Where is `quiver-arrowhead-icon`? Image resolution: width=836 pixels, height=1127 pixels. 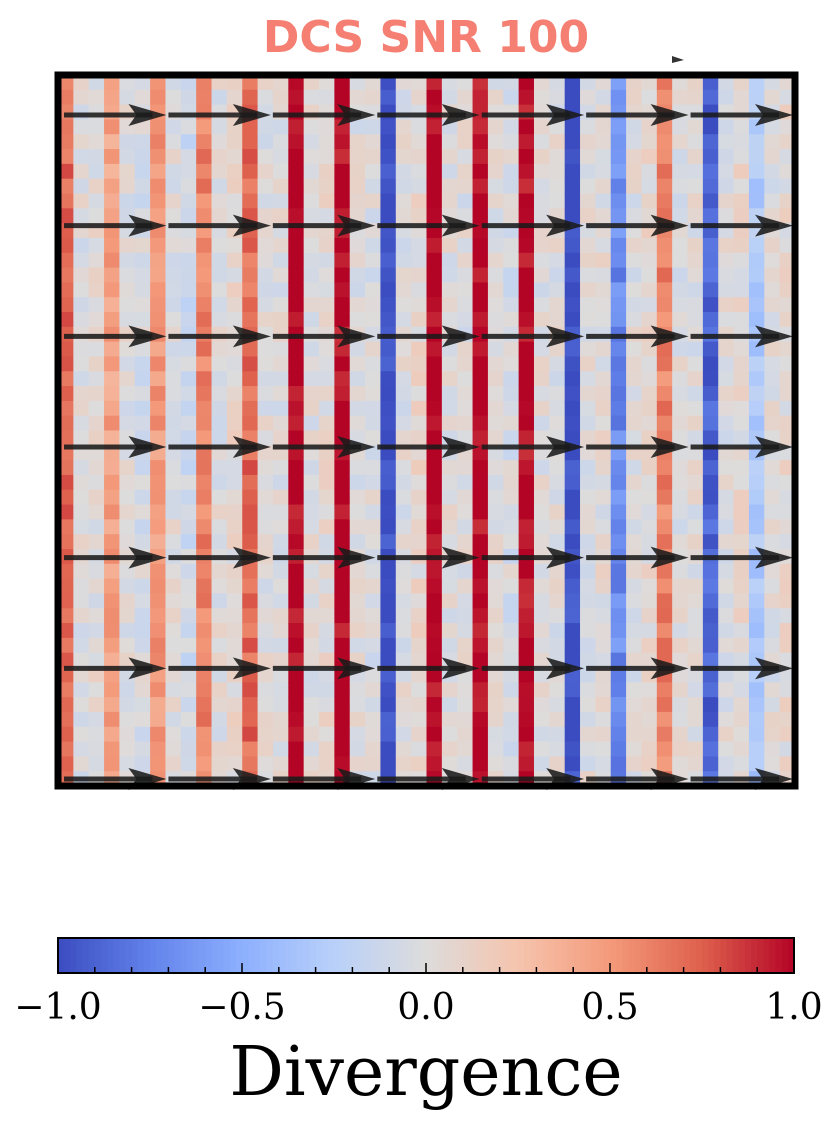 quiver-arrowhead-icon is located at coordinates (460, 115).